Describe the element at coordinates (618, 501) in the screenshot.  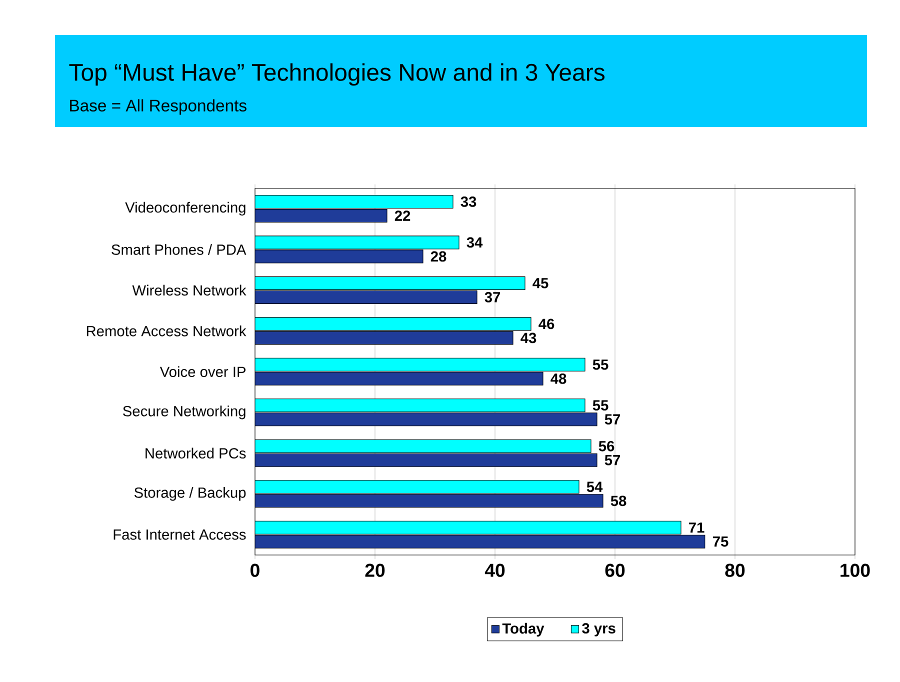
I see `data-label: 58` at that location.